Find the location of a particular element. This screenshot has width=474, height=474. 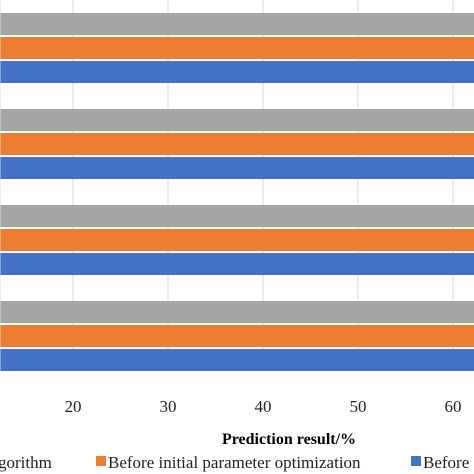

legend-label-3: Before is located at coordinates (446, 462).